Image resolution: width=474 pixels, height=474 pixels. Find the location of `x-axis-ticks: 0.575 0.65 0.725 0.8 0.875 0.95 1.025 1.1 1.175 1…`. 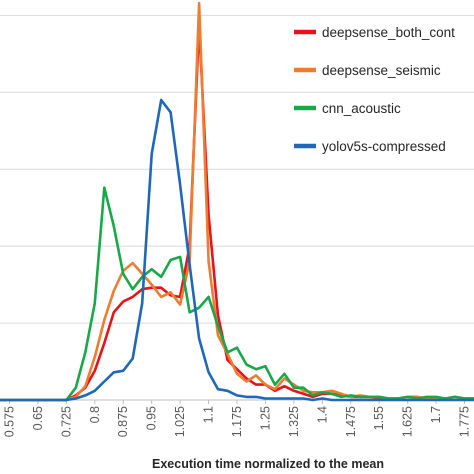

x-axis-ticks: 0.575 0.65 0.725 0.8 0.875 0.95 1.025 1.1 1.175 1… is located at coordinates (237, 418).